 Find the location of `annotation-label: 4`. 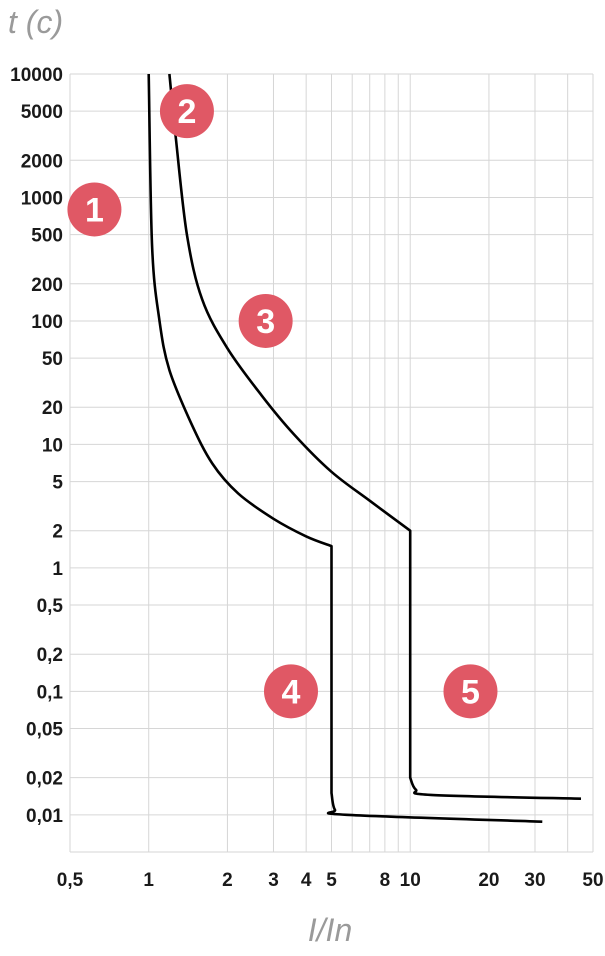

annotation-label: 4 is located at coordinates (291, 692).